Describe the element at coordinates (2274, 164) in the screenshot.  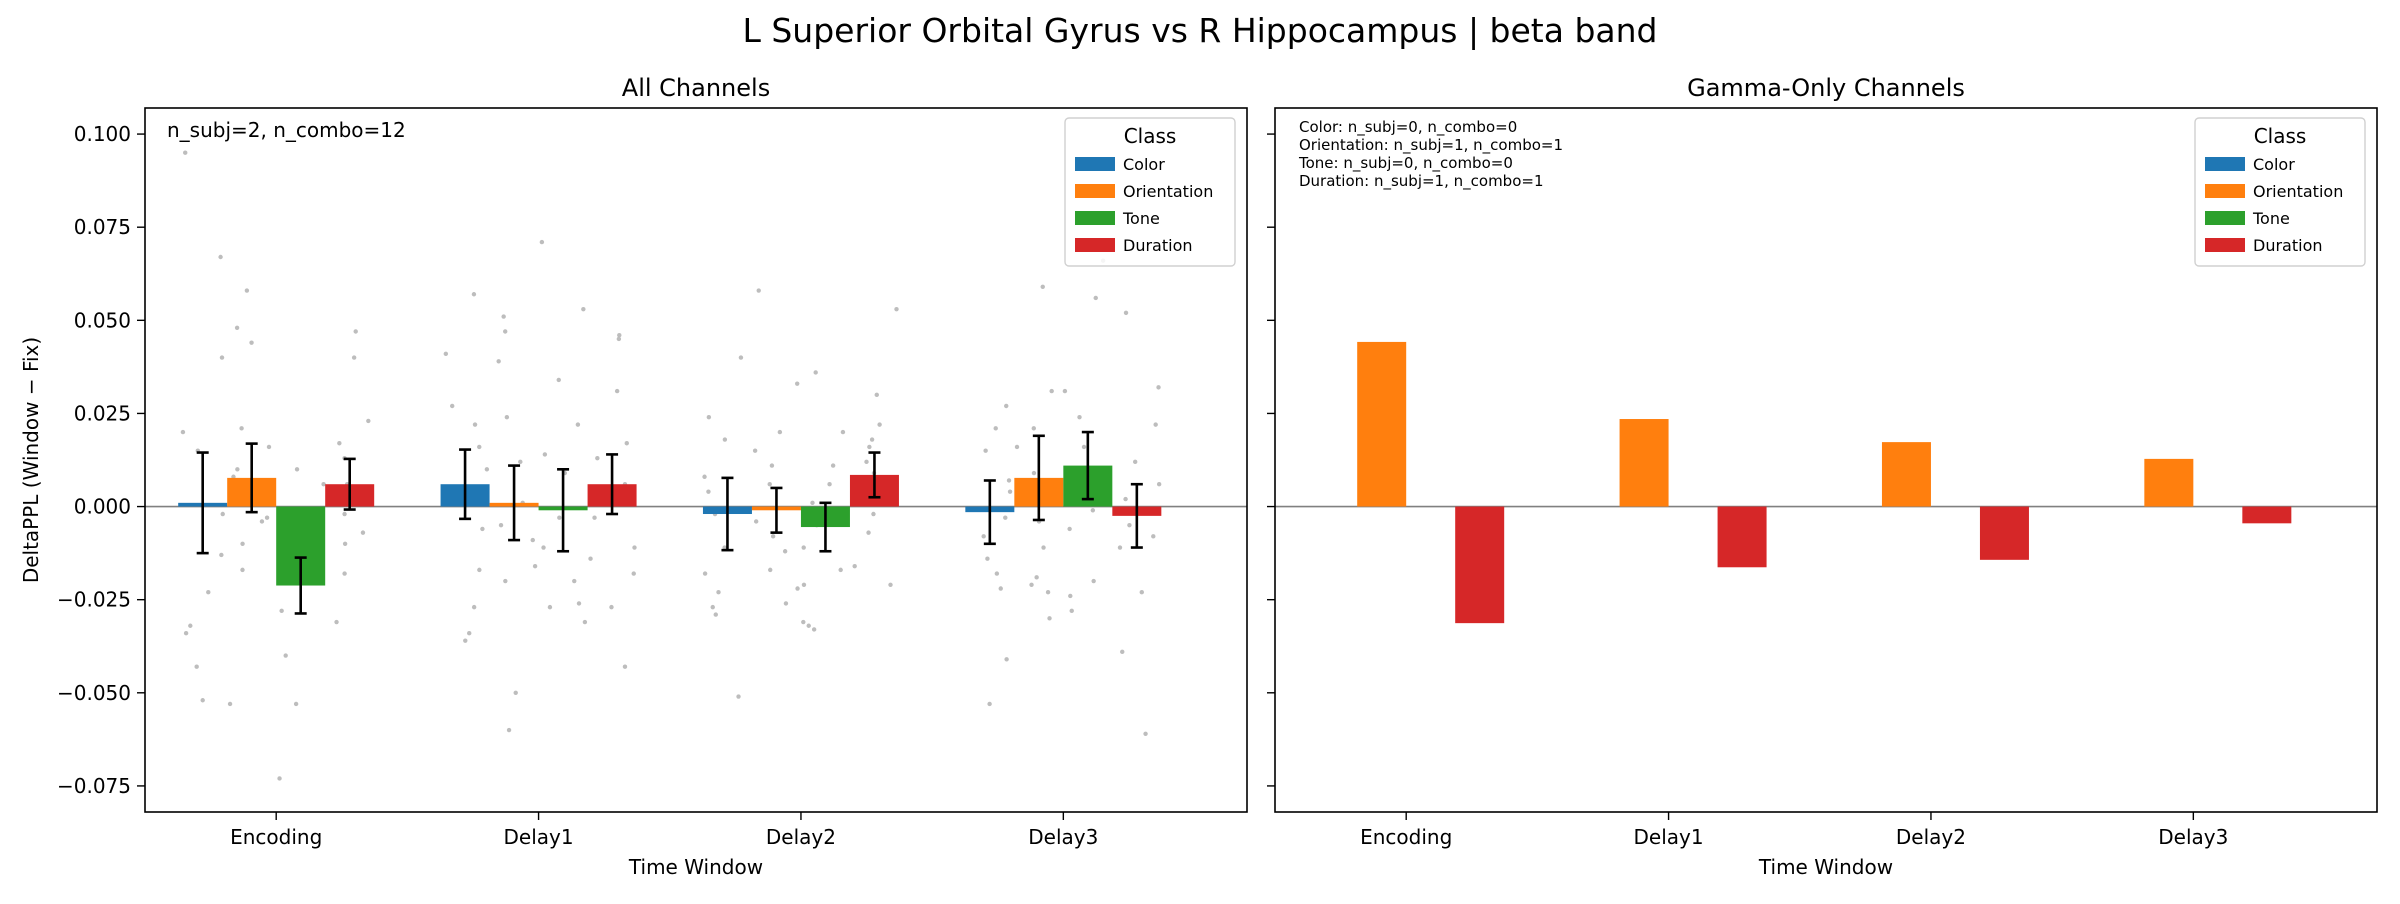
I see `legend-label-color: Color` at that location.